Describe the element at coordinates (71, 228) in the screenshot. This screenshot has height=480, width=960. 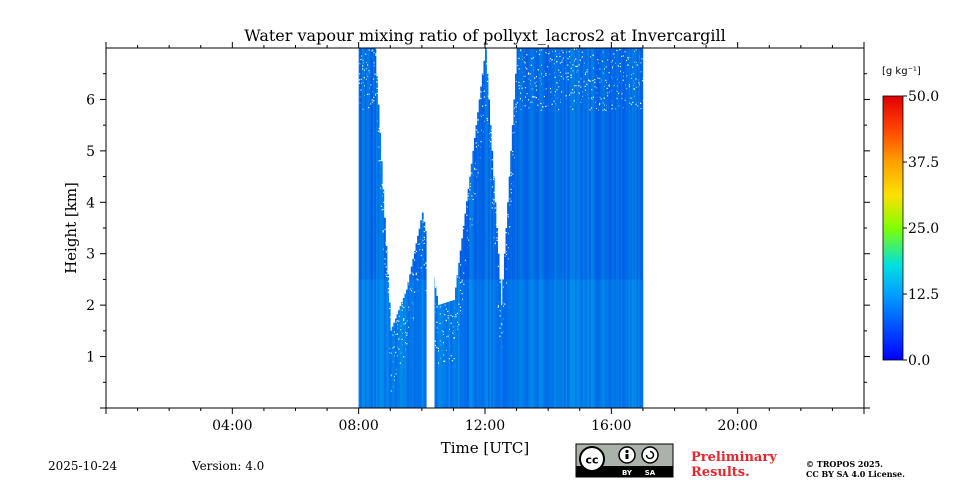
I see `y-axis-label: Height [km]` at that location.